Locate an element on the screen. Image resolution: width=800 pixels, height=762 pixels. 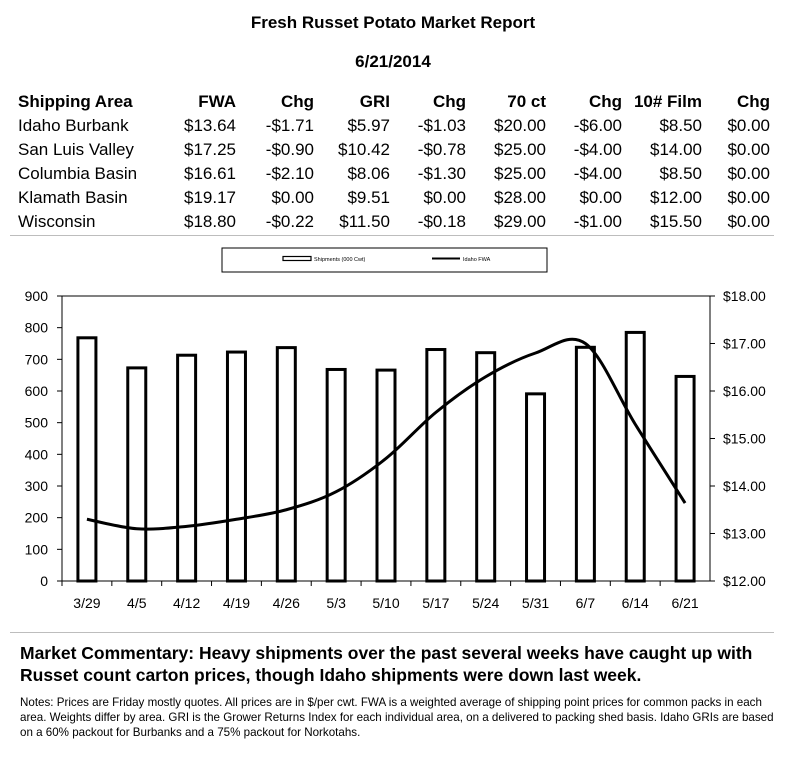
left-axis-tick-label: 200 is located at coordinates (37, 518).